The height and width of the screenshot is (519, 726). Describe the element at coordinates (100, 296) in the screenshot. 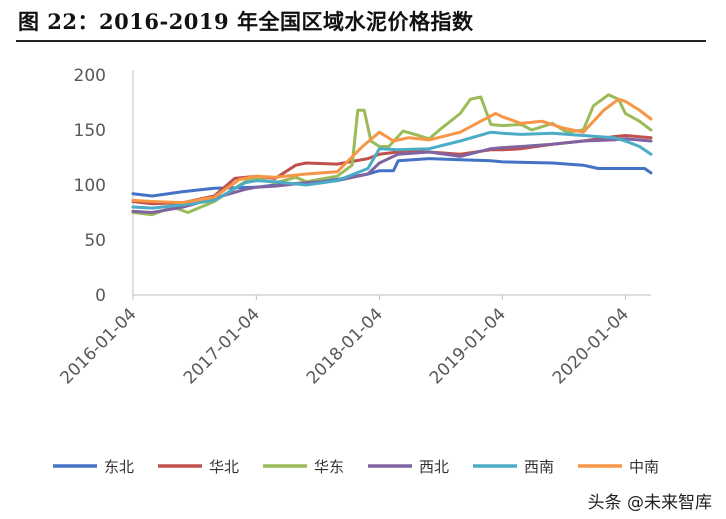

I see `y-tick-label: 0` at that location.